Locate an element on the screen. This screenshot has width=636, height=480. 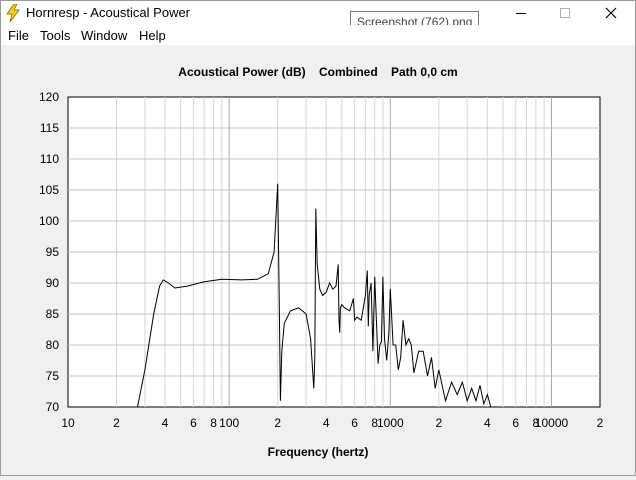
x-axis-label: Frequency (hertz) is located at coordinates (318, 452).